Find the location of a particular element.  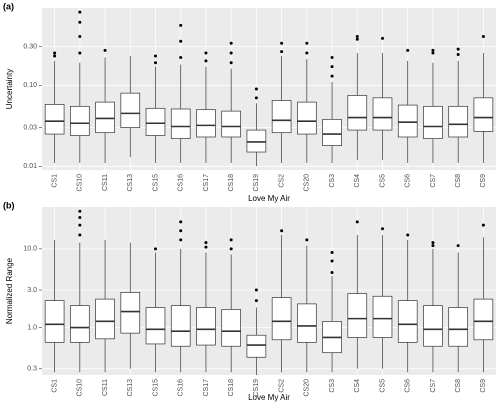

y-tick-label: 0.10 is located at coordinates (30, 85).